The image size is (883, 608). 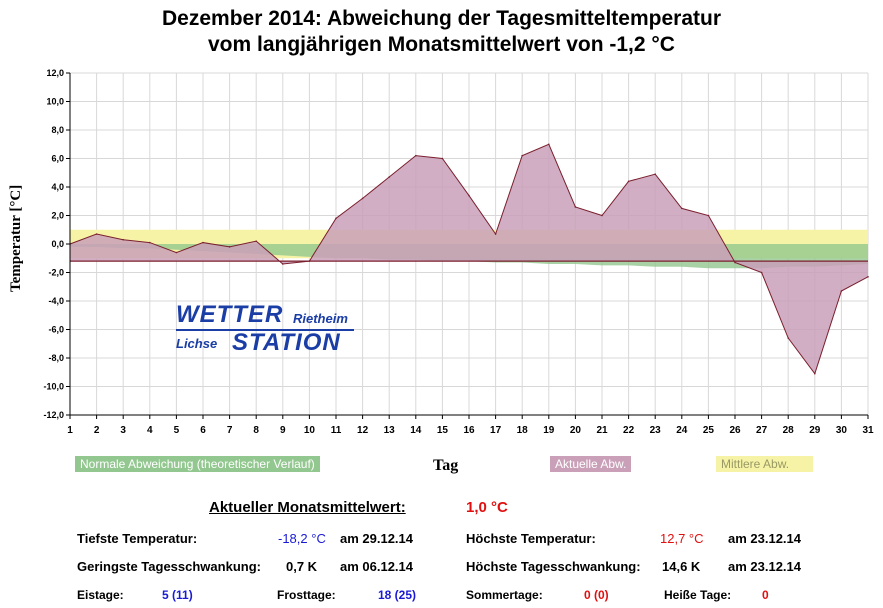 What do you see at coordinates (390, 430) in the screenshot?
I see `x-tick-label: 13` at bounding box center [390, 430].